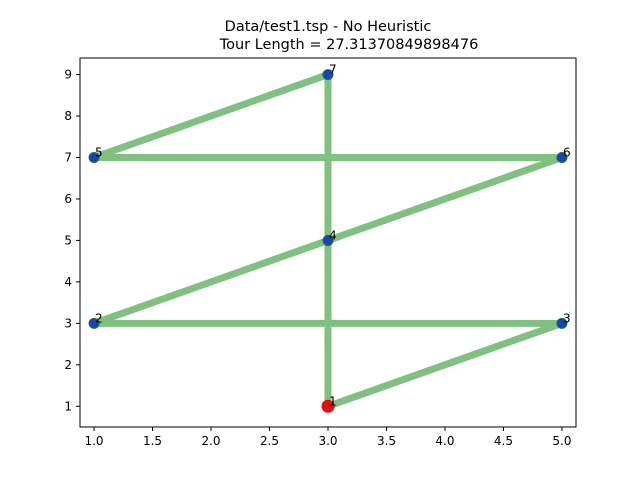  What do you see at coordinates (328, 27) in the screenshot?
I see `chart-title: Data/test1.tsp - No Heuristic` at bounding box center [328, 27].